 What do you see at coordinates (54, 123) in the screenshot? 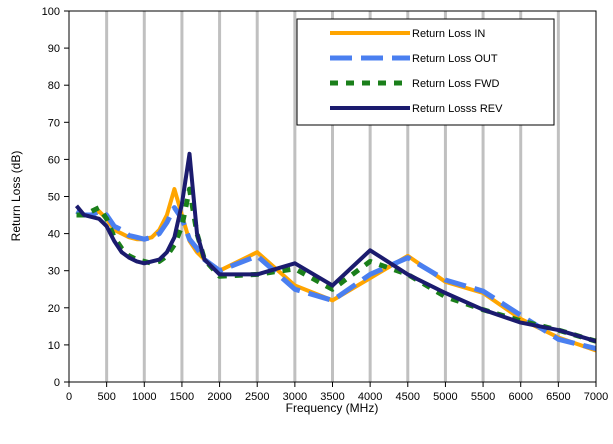
I see `y-tick-label: 70` at bounding box center [54, 123].